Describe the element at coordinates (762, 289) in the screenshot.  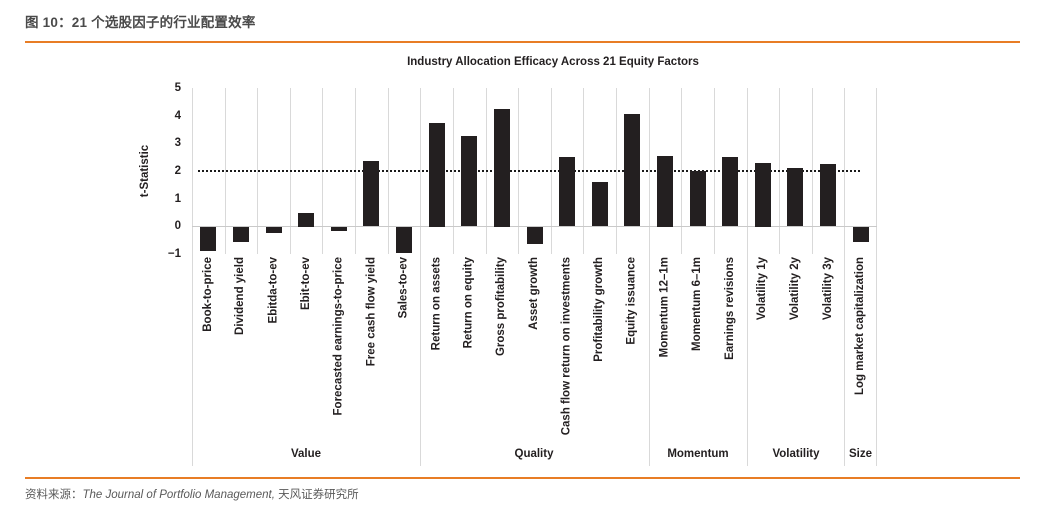
I see `x-axis-label: Volatility 1y` at that location.